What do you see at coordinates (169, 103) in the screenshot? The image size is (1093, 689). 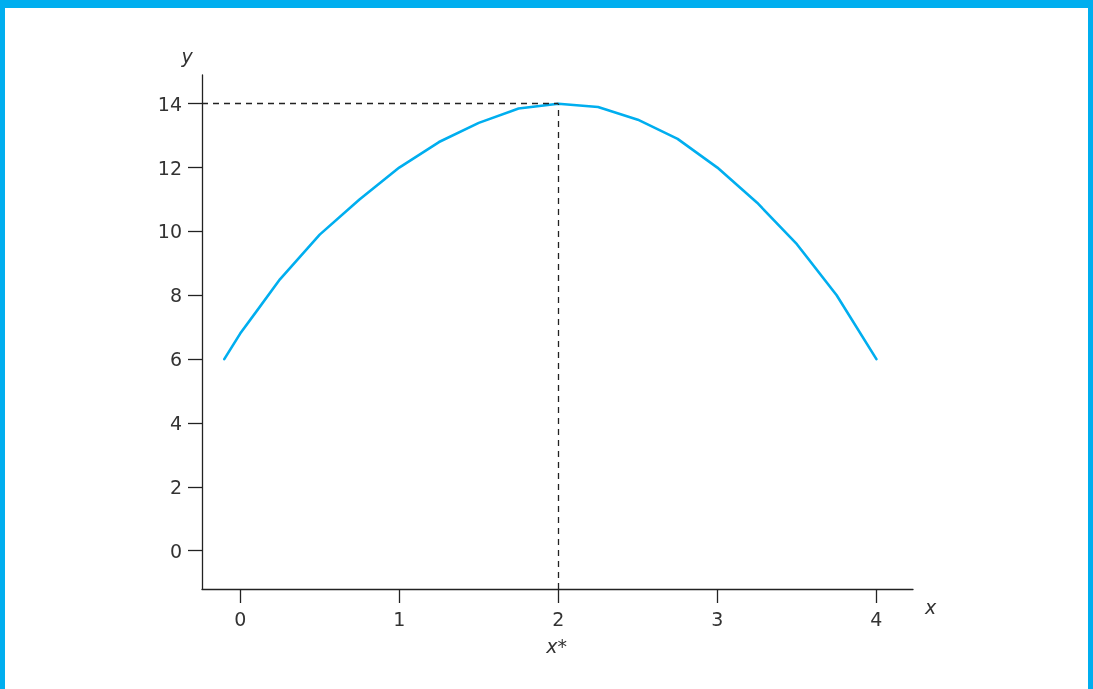 I see `y-tick-label: 14` at bounding box center [169, 103].